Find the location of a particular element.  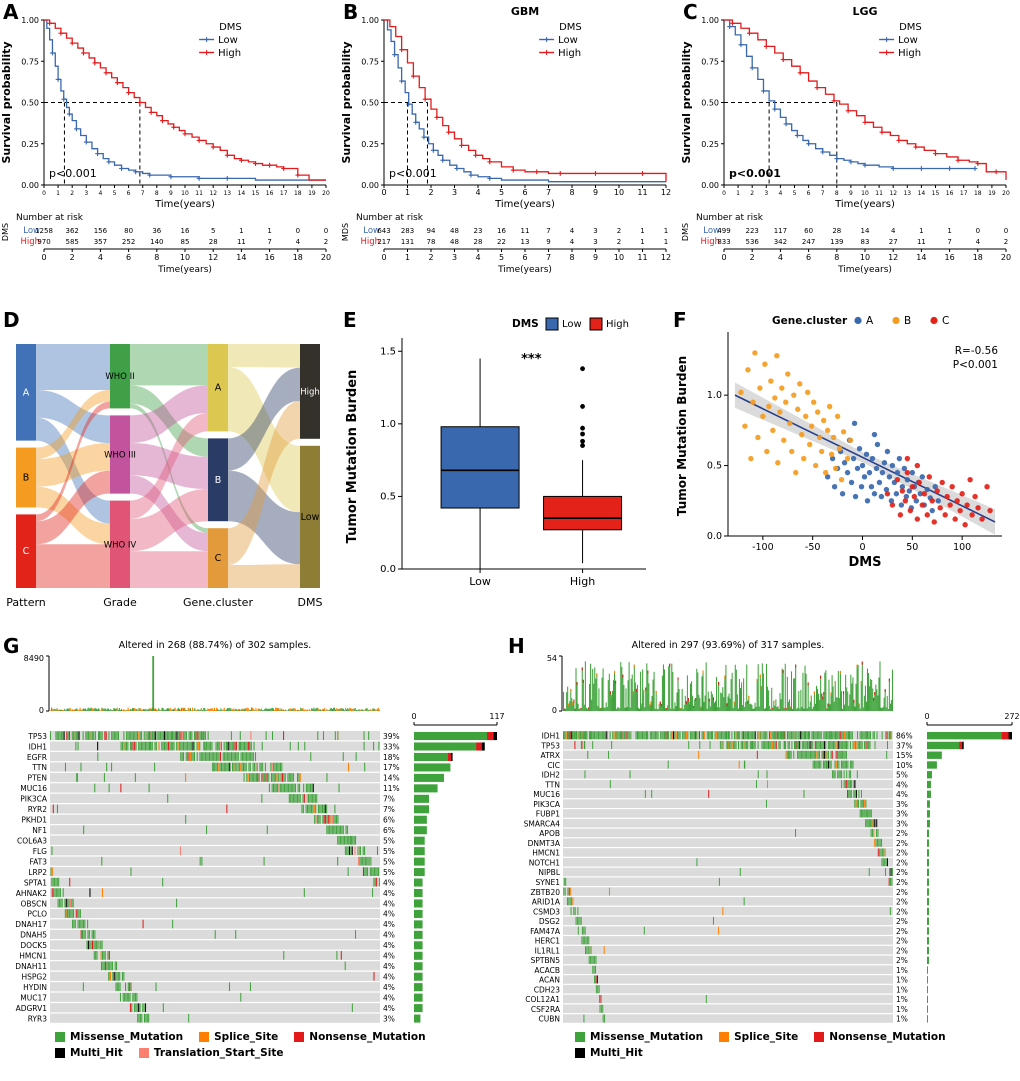

svg-text: DNAH5 is located at coordinates (33, 935).